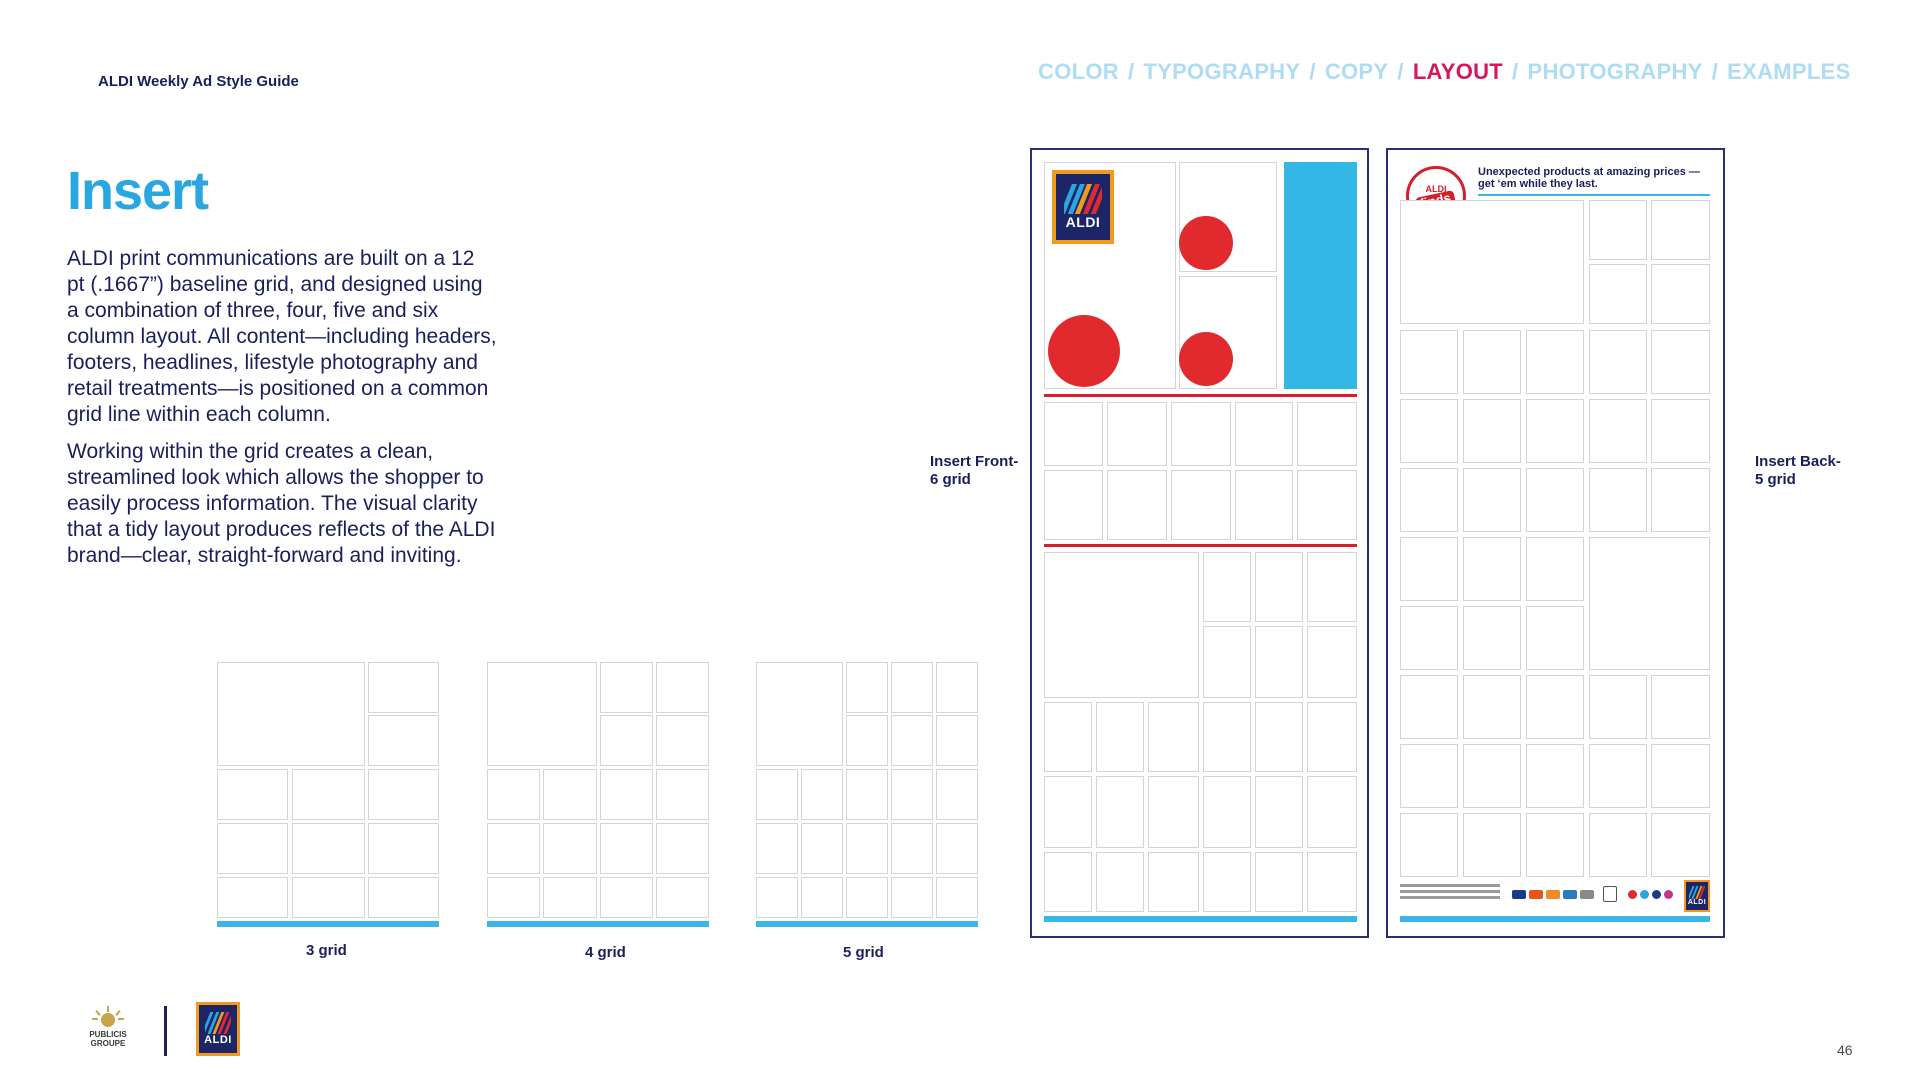 The width and height of the screenshot is (1920, 1080). I want to click on grid-3-thumbnail, so click(328, 795).